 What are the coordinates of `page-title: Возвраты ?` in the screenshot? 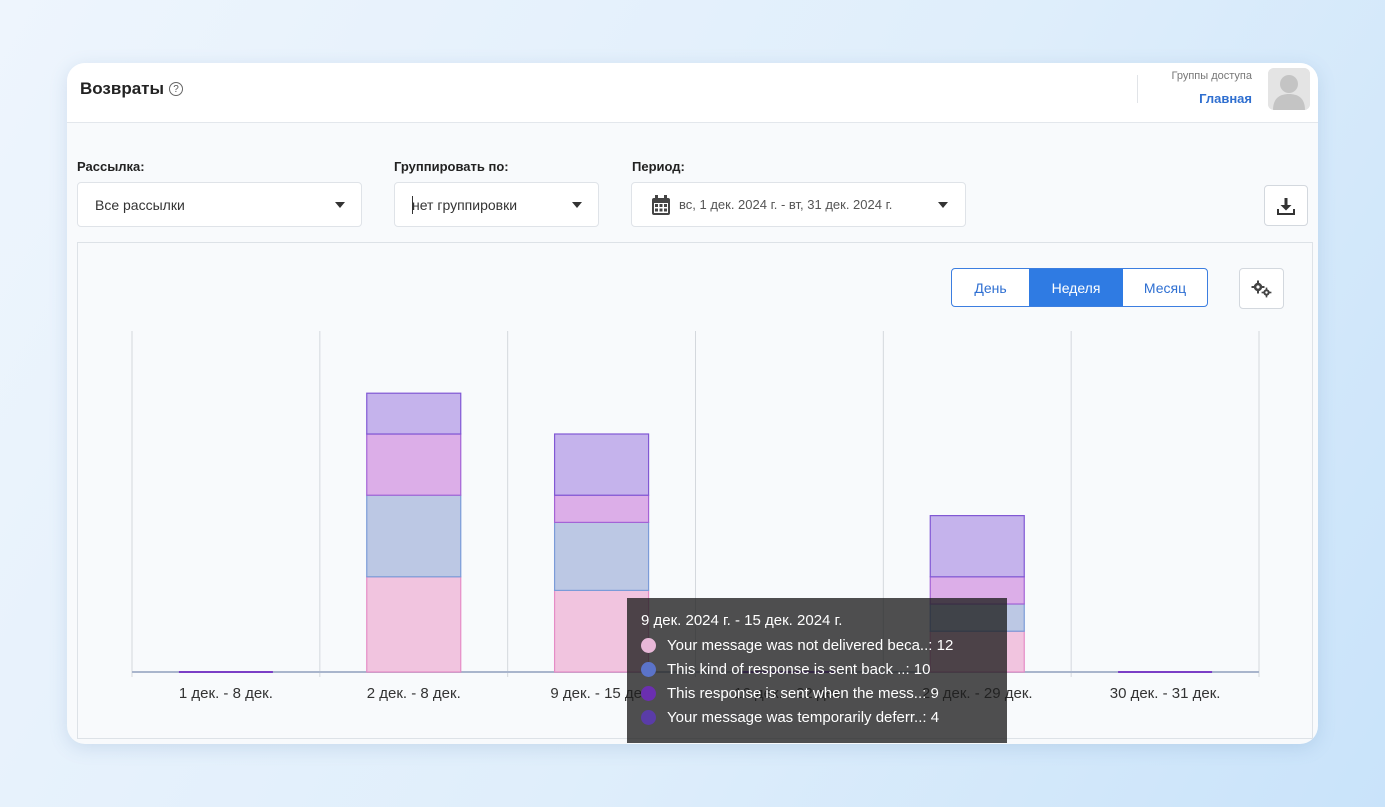 It's located at (132, 89).